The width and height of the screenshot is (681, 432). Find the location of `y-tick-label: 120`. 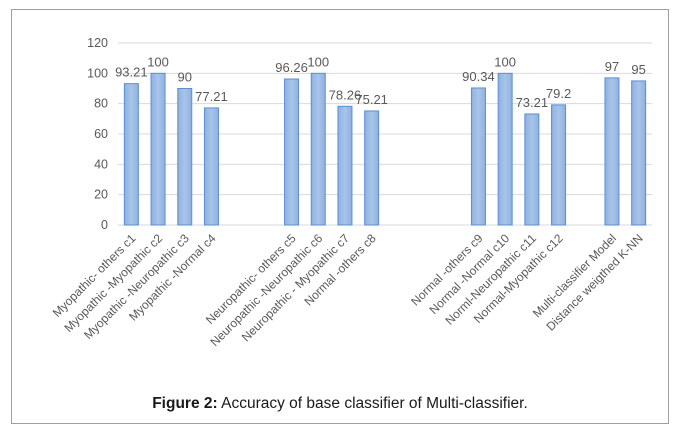

y-tick-label: 120 is located at coordinates (97, 43).